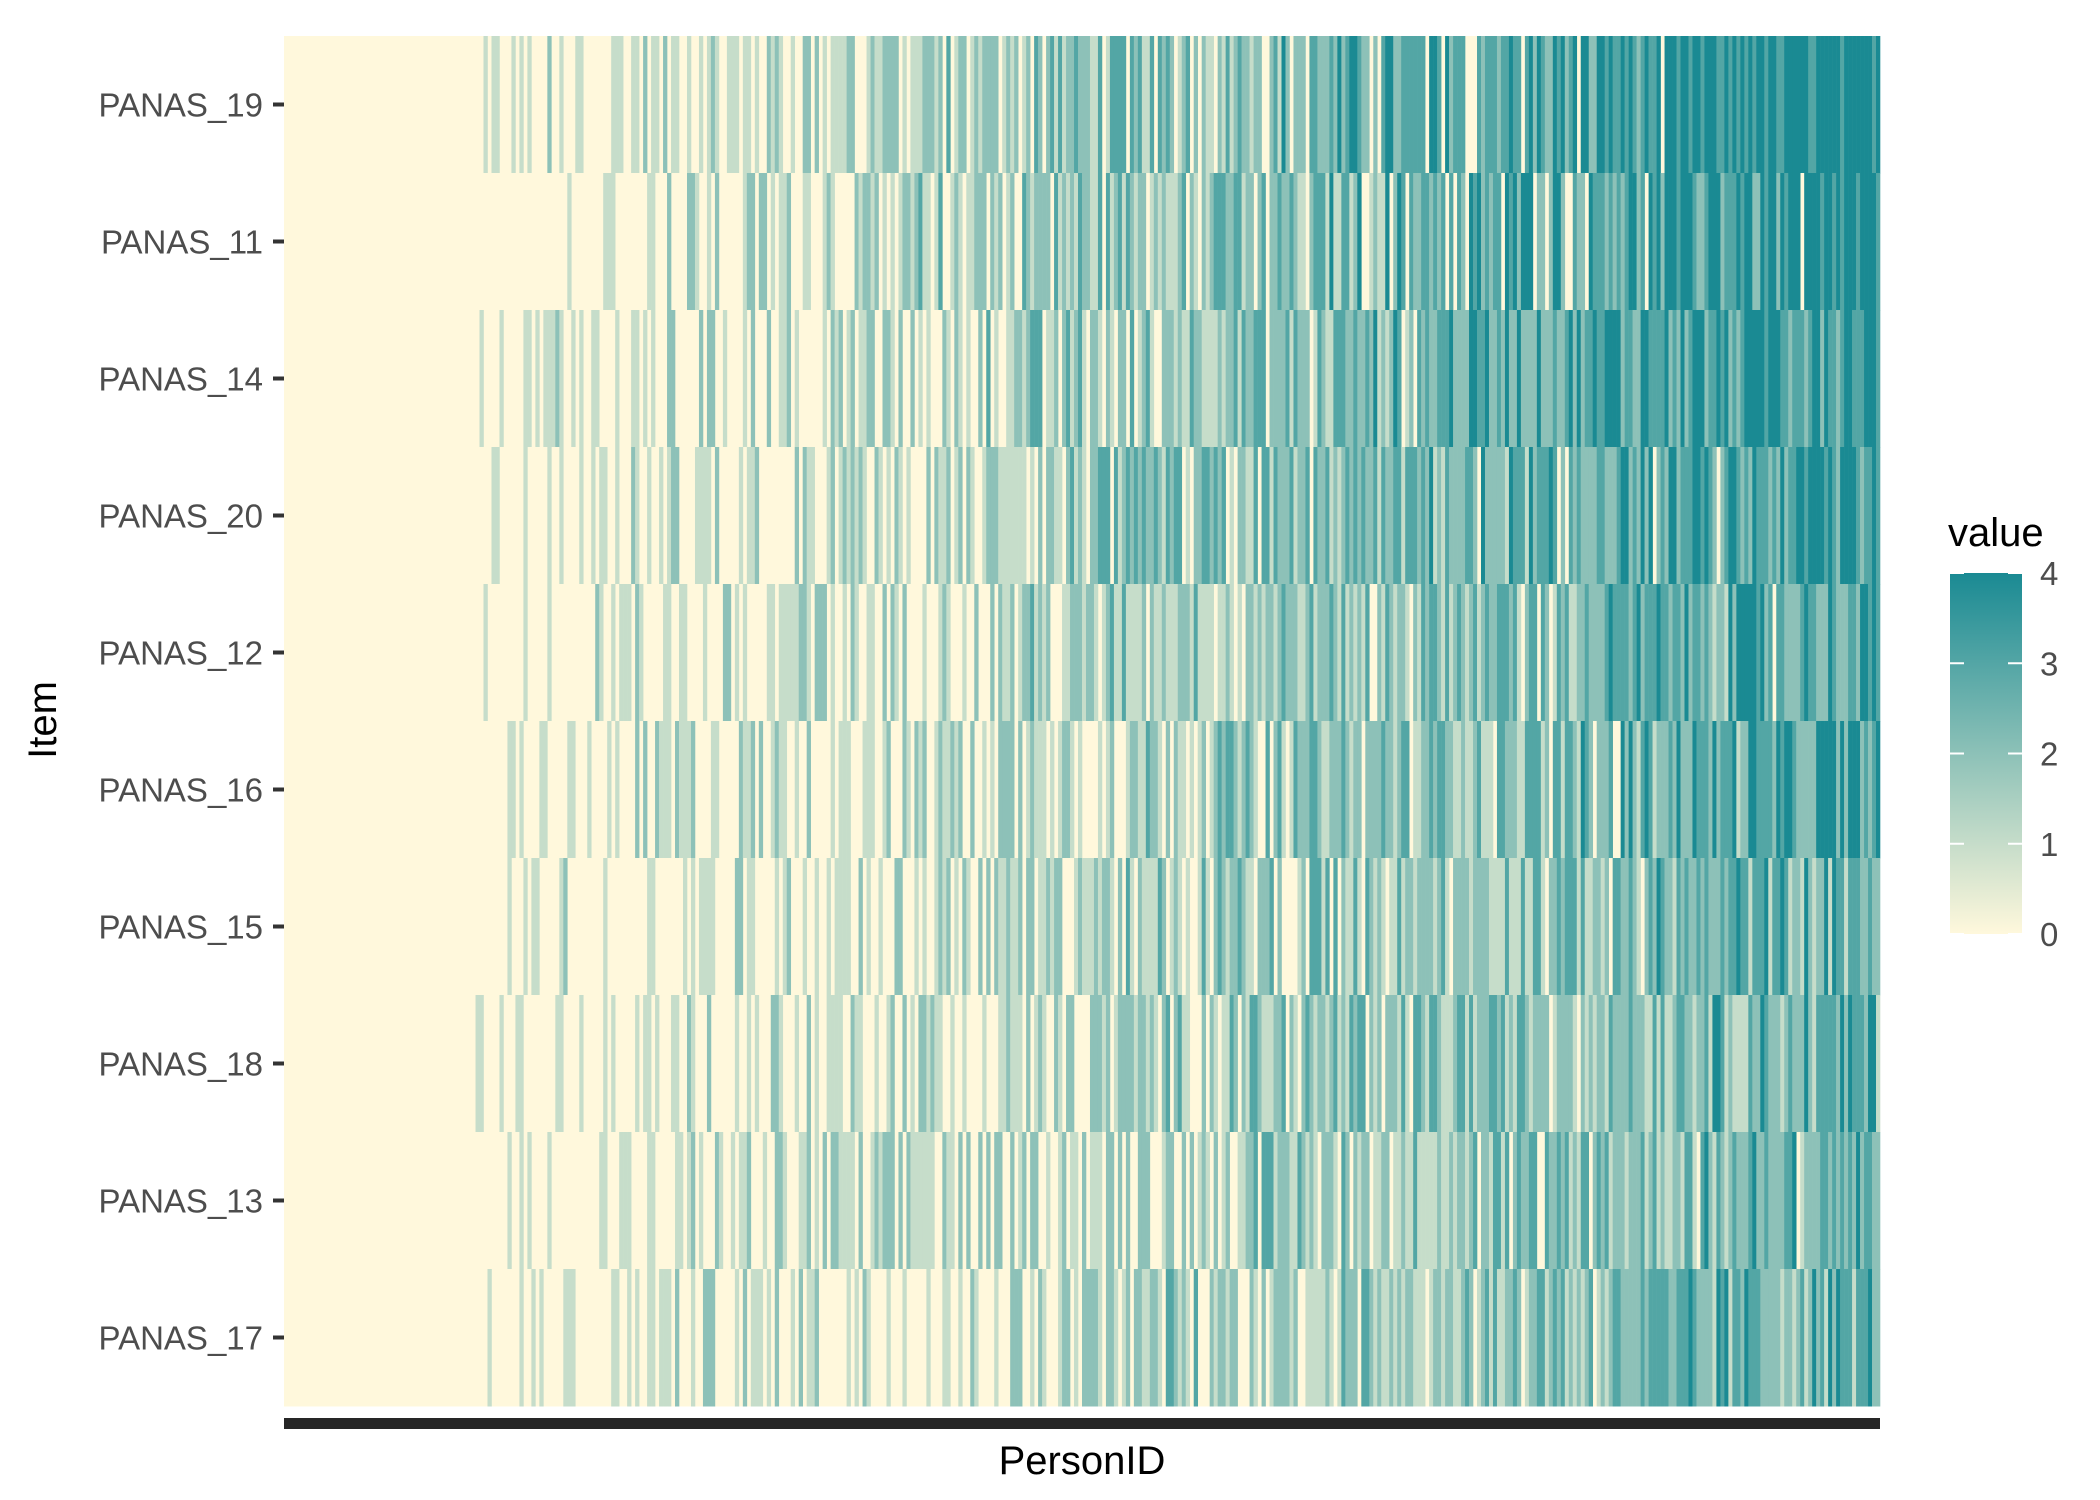 The height and width of the screenshot is (1500, 2100). Describe the element at coordinates (1996, 533) in the screenshot. I see `legend-title: value` at that location.